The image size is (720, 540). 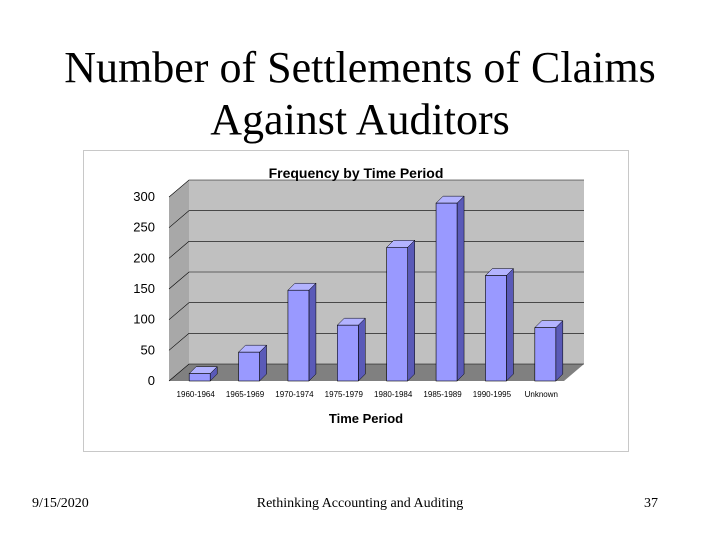 What do you see at coordinates (196, 394) in the screenshot?
I see `x-tick-label: 1960-1964` at bounding box center [196, 394].